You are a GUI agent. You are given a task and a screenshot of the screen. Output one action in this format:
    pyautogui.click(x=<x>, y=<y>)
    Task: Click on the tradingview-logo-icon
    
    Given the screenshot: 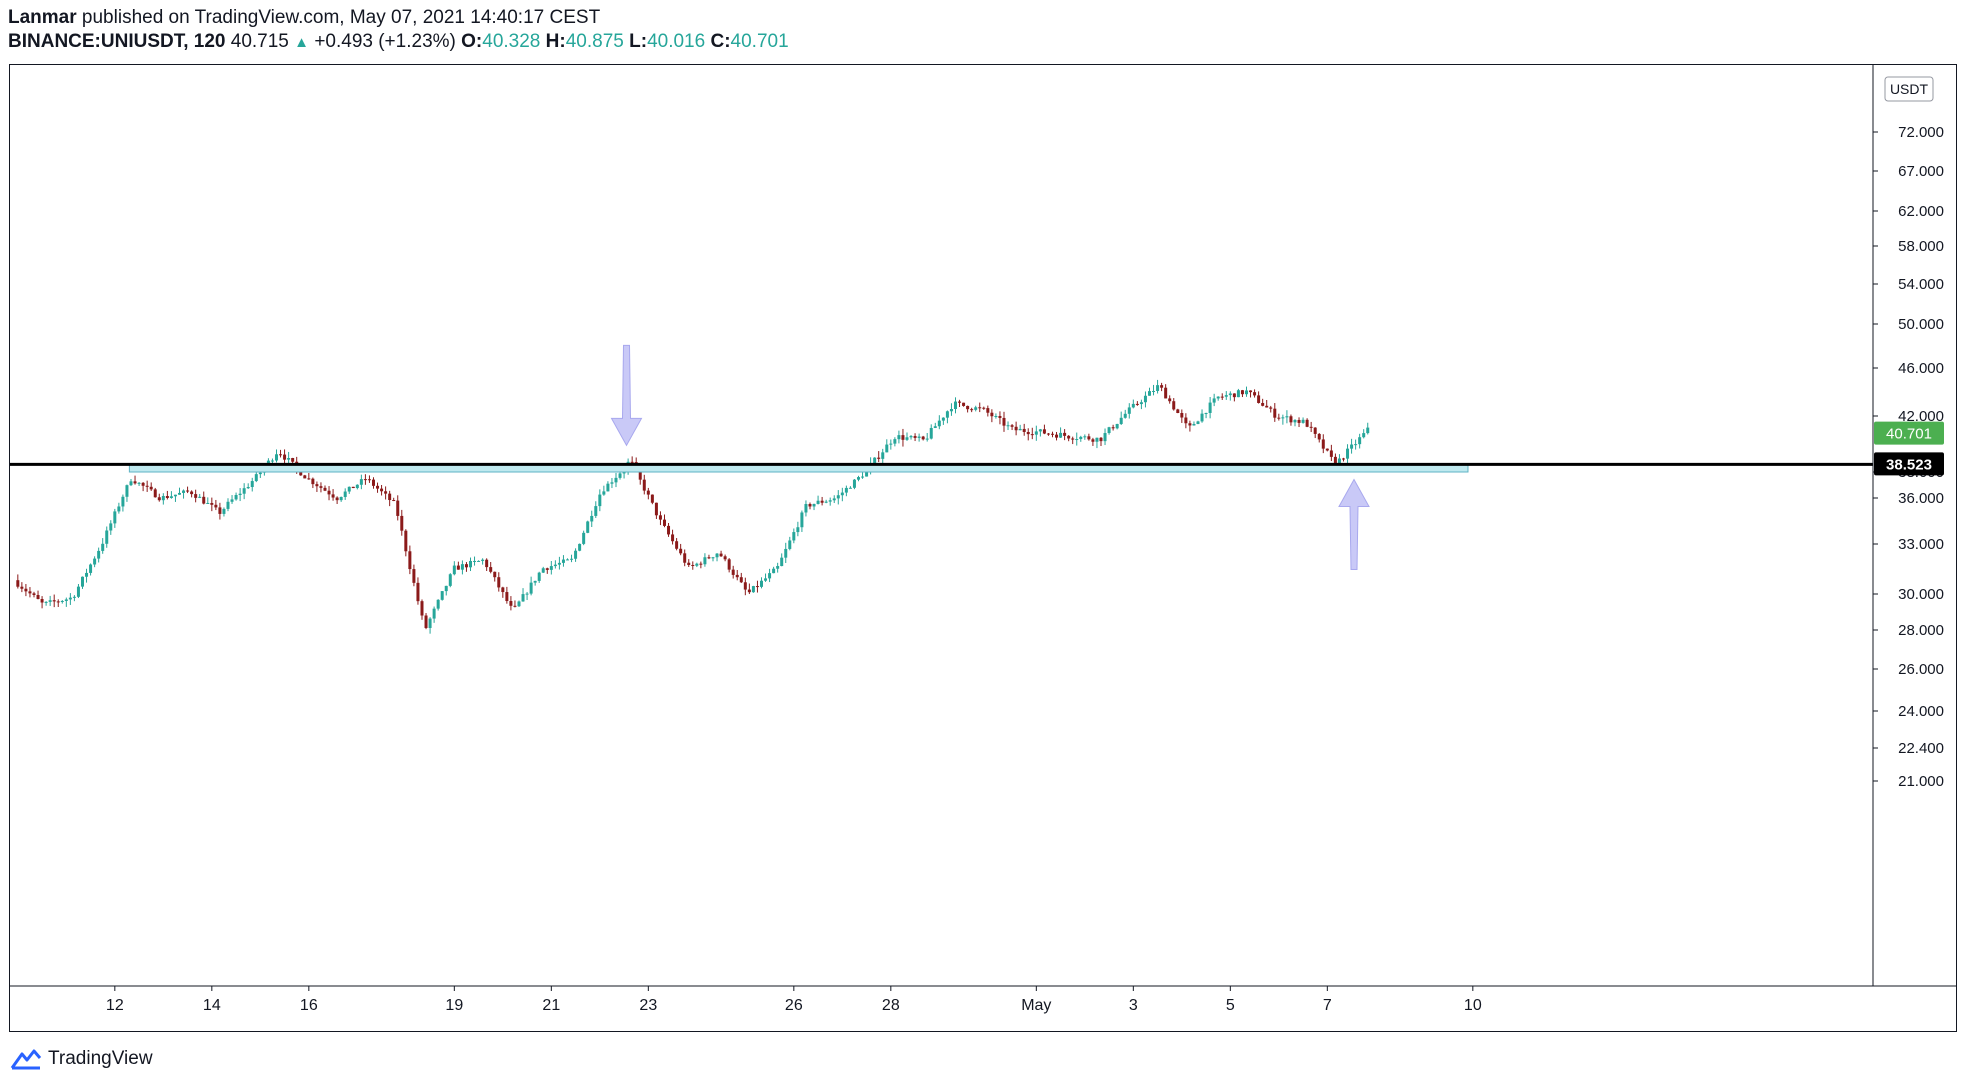 What is the action you would take?
    pyautogui.click(x=26, y=1059)
    